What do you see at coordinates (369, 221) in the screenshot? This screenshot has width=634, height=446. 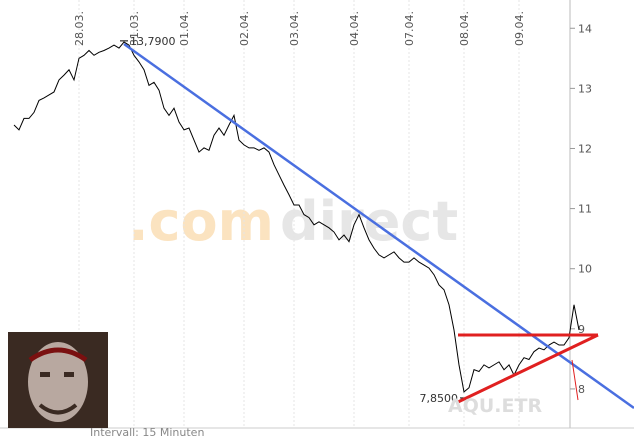 I see `watermark: direct` at bounding box center [369, 221].